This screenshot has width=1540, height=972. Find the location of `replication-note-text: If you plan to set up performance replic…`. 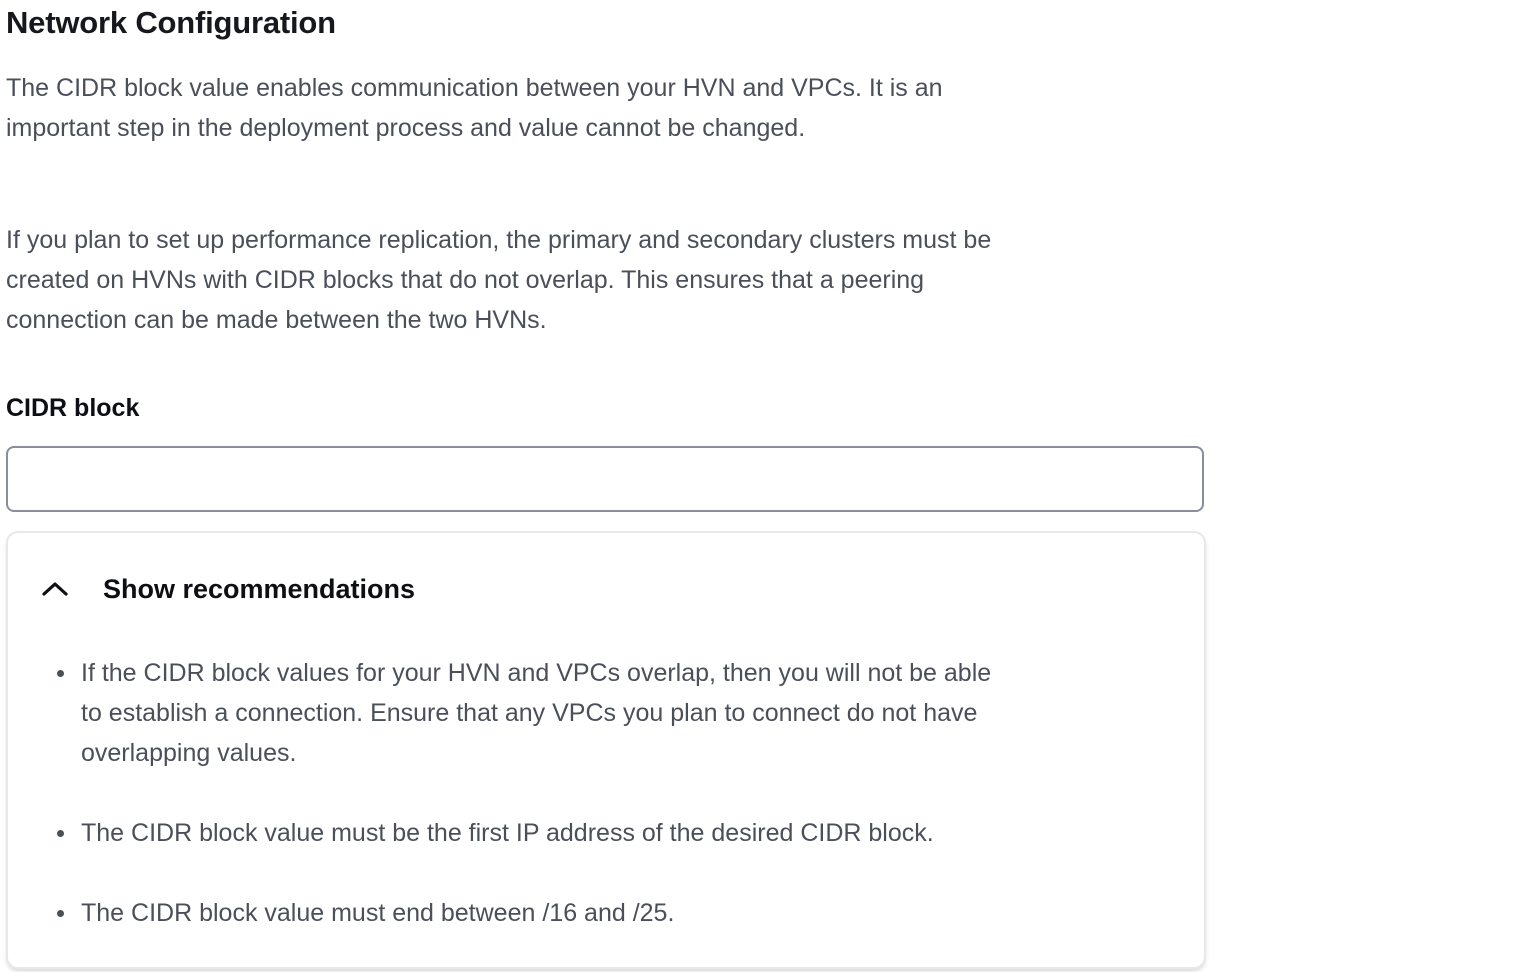

replication-note-text: If you plan to set up performance replic… is located at coordinates (499, 280).